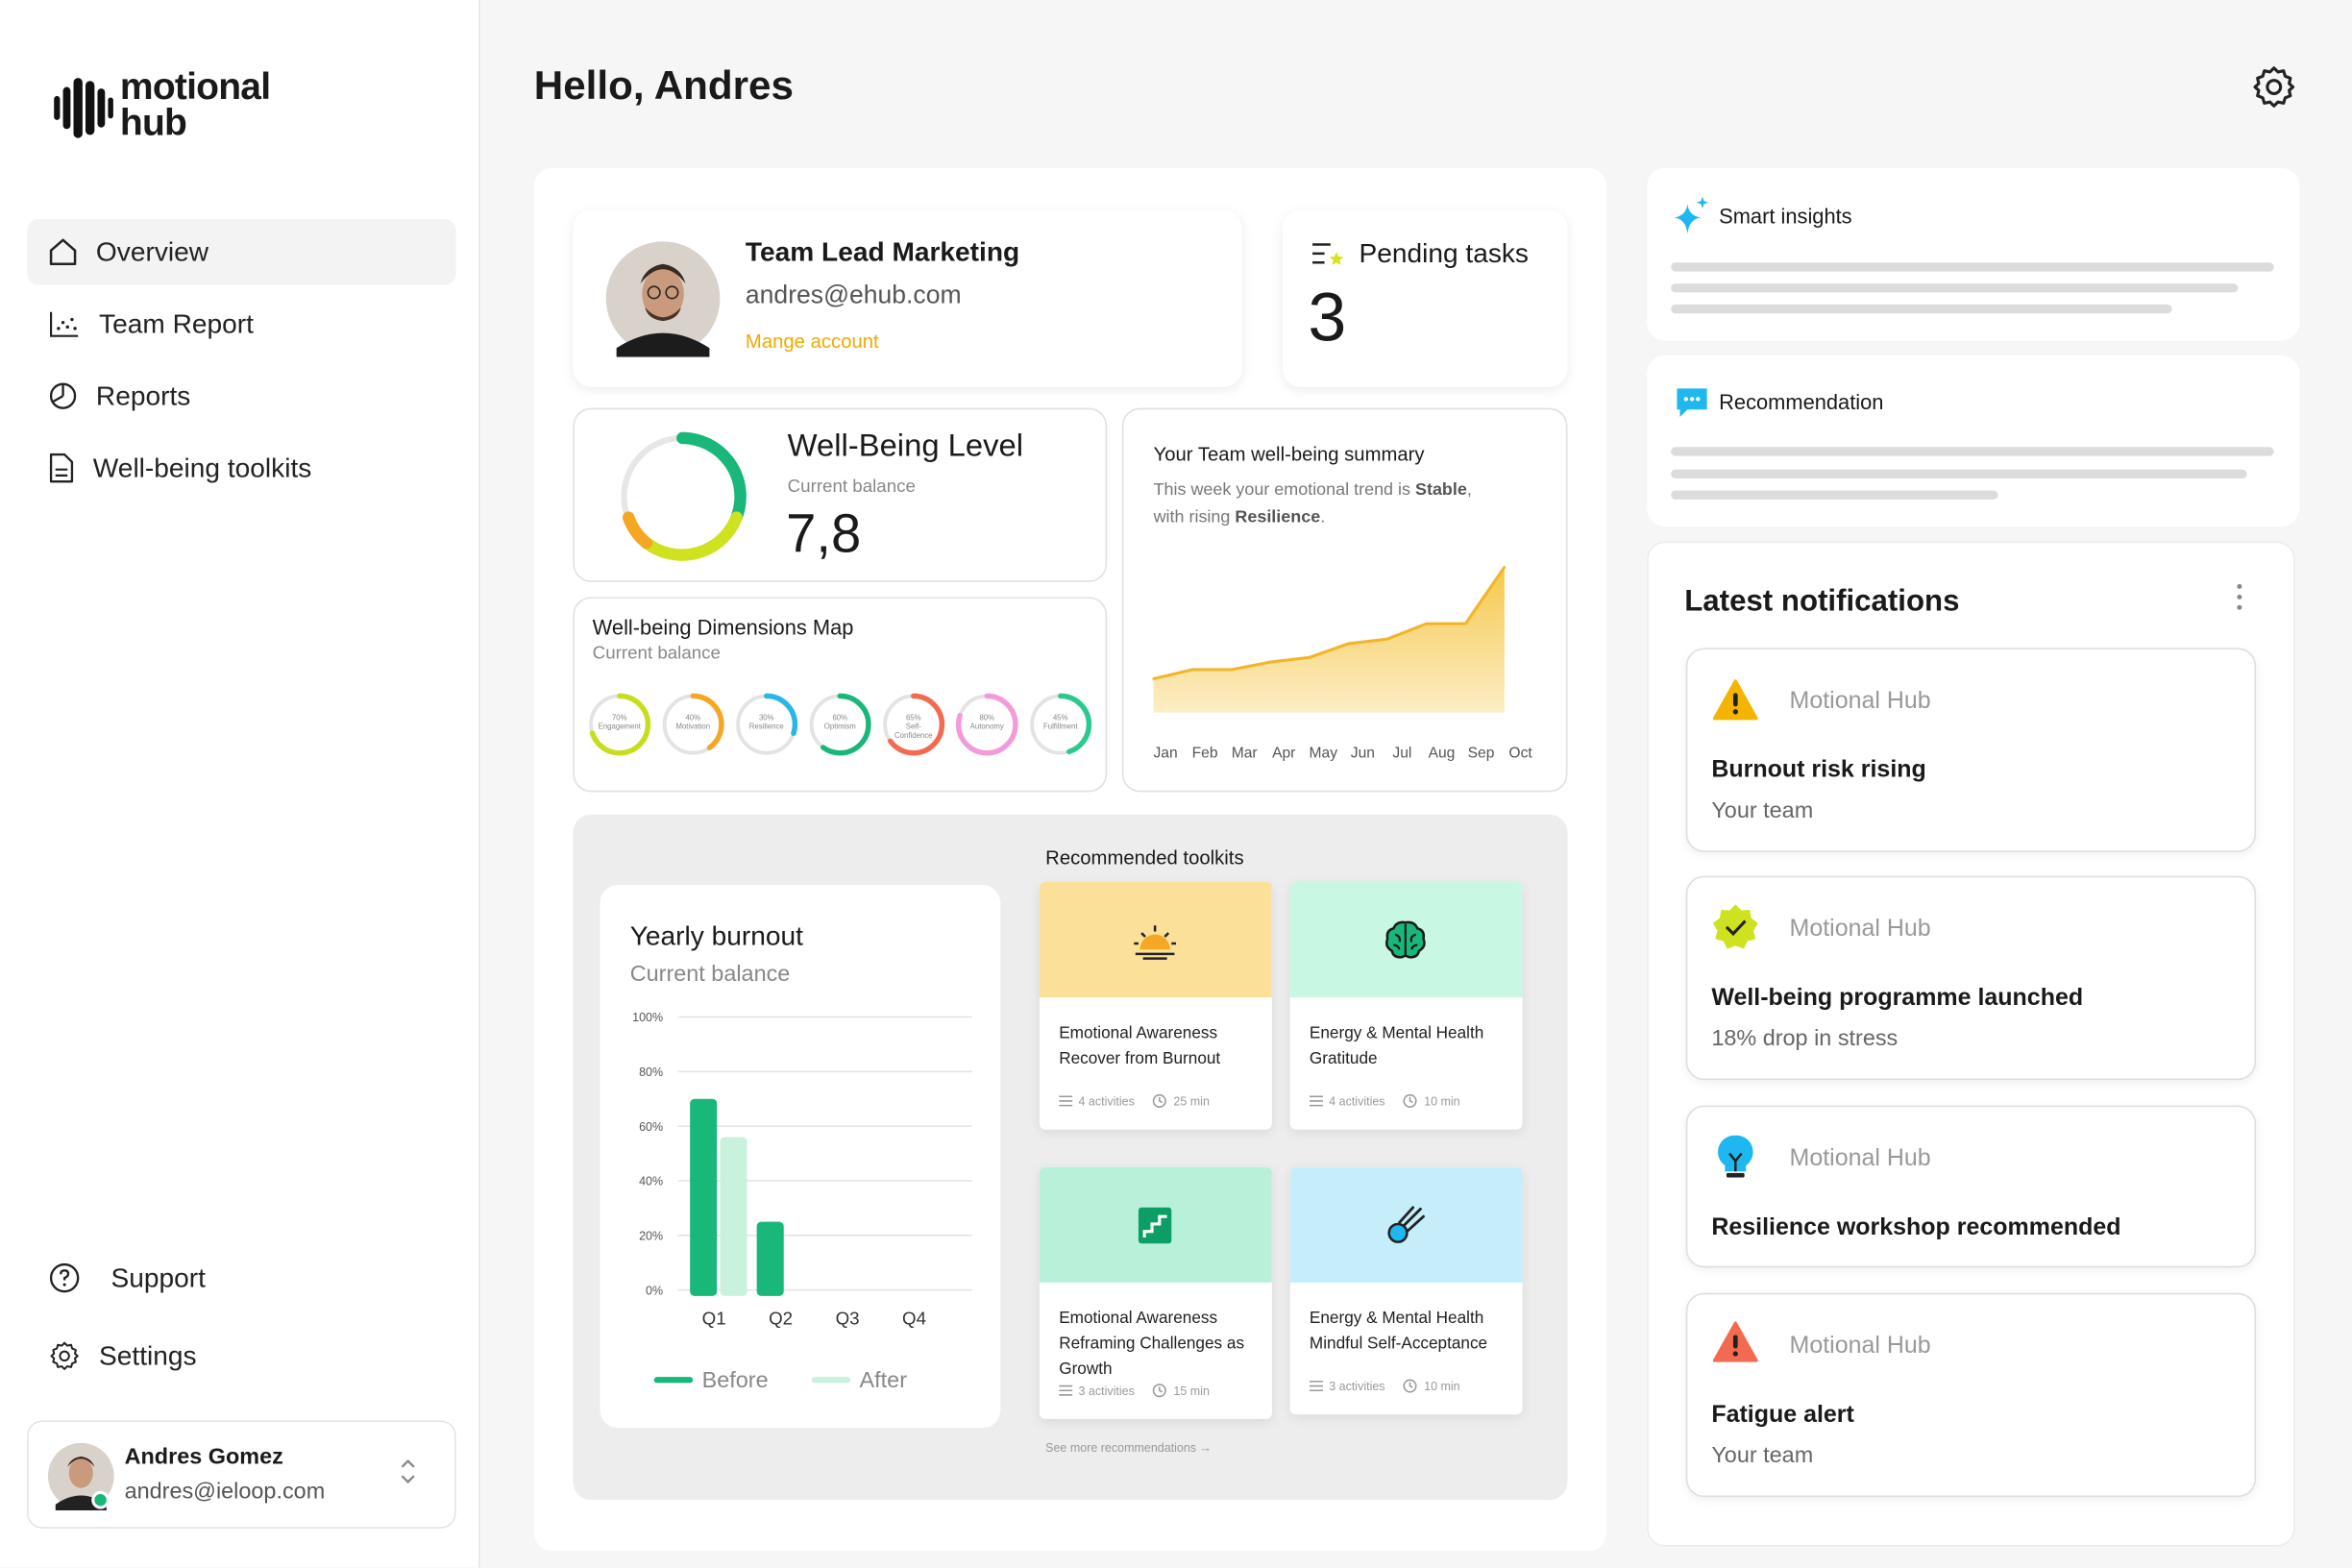  What do you see at coordinates (1735, 1156) in the screenshot?
I see `lightbulb-icon` at bounding box center [1735, 1156].